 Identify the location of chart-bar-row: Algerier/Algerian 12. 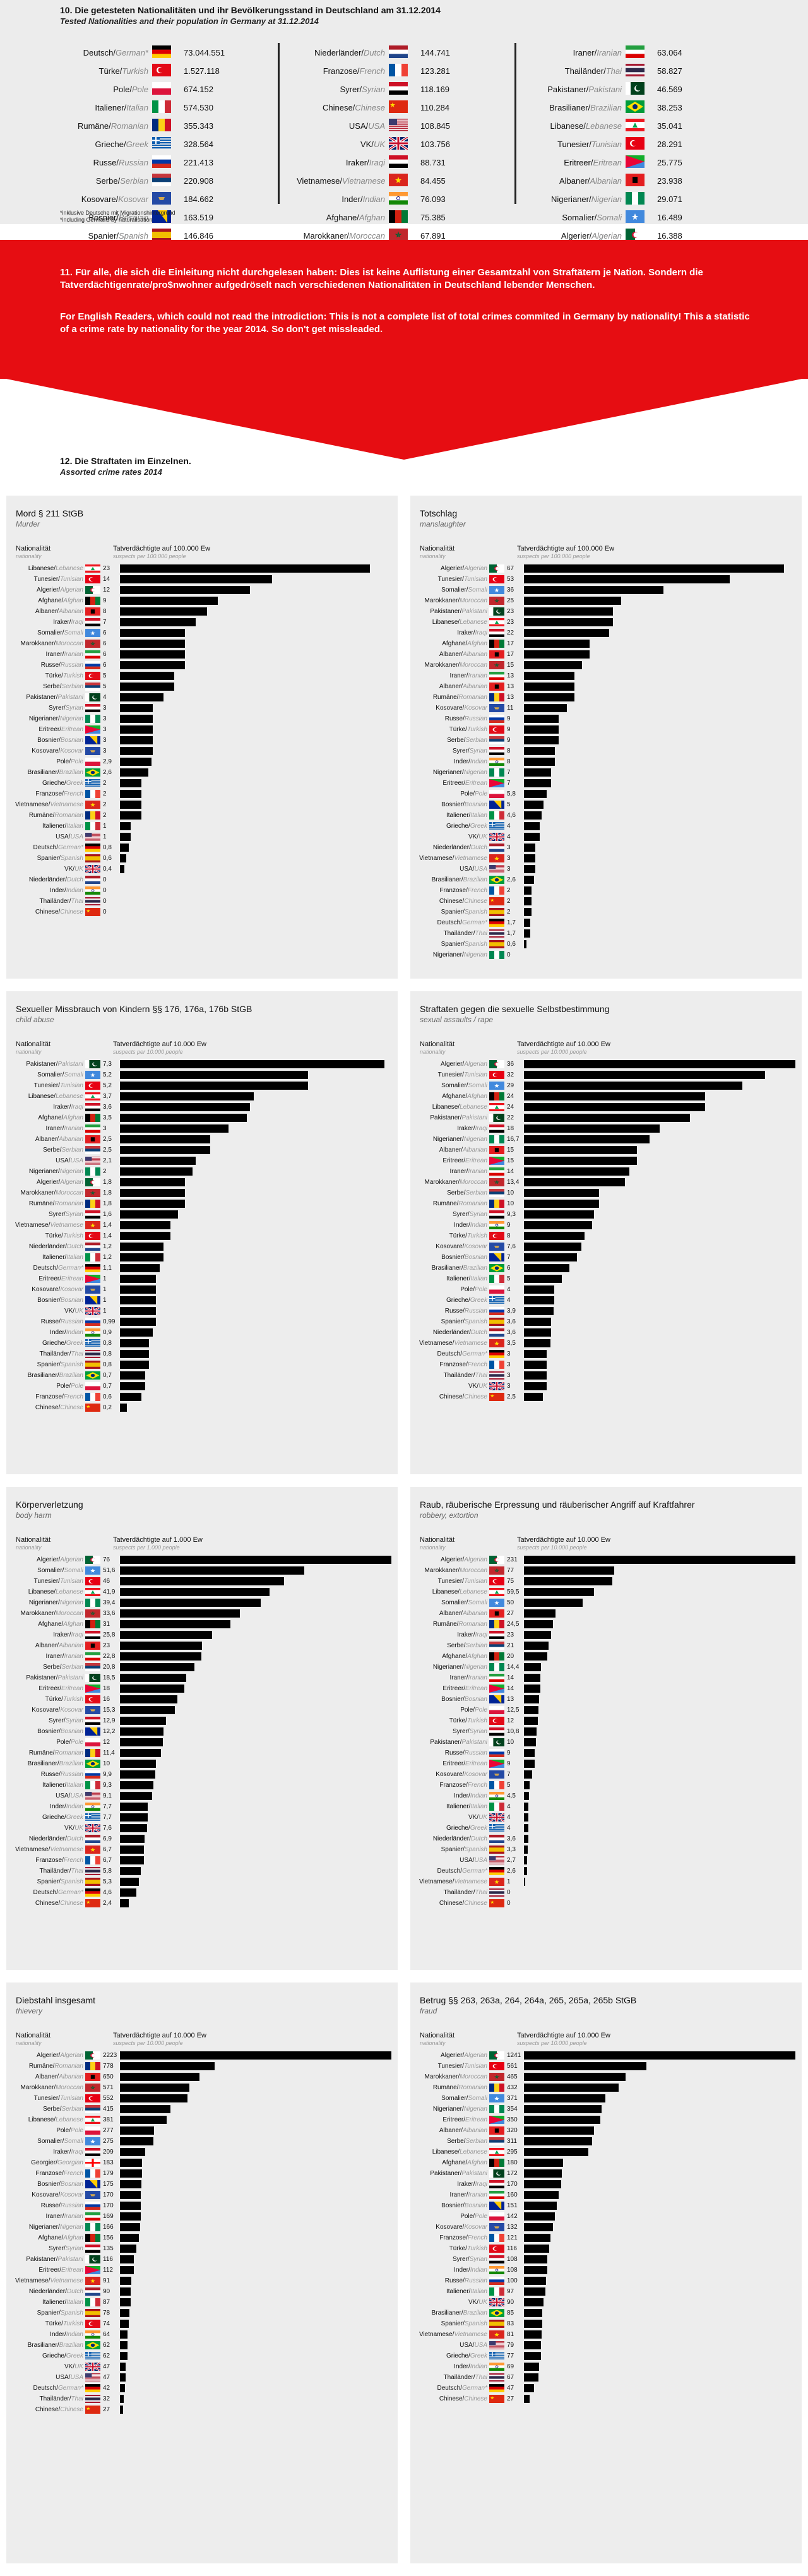
(202, 590).